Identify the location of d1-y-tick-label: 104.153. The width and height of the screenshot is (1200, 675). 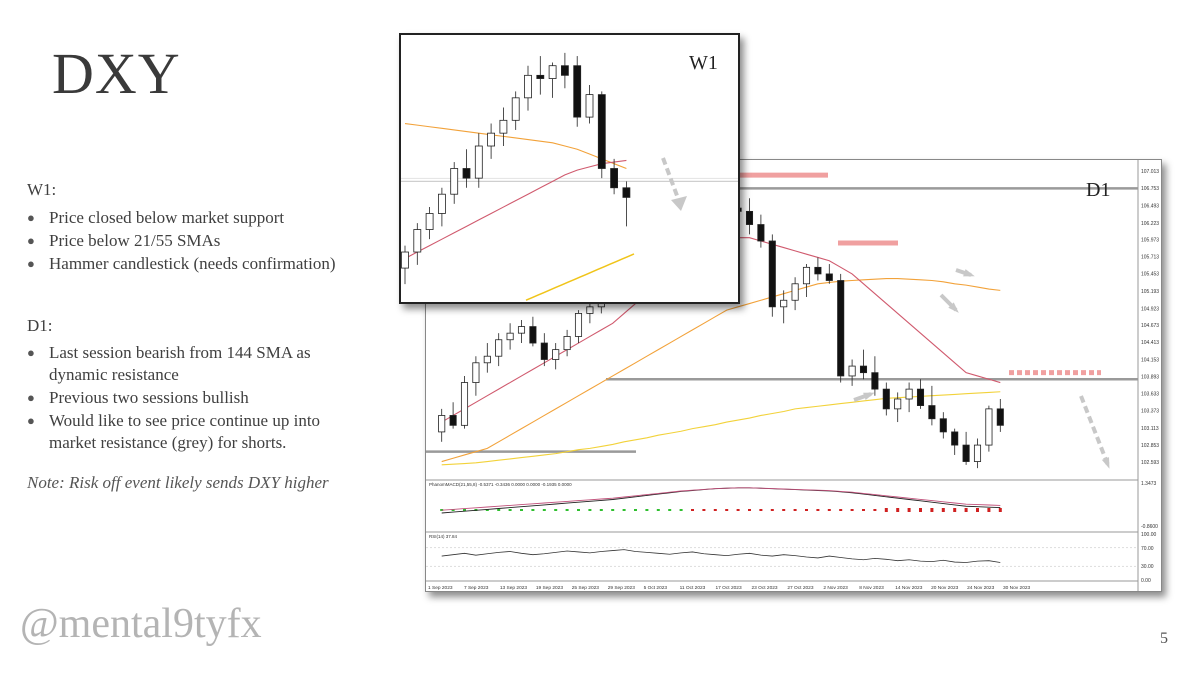
(1150, 360).